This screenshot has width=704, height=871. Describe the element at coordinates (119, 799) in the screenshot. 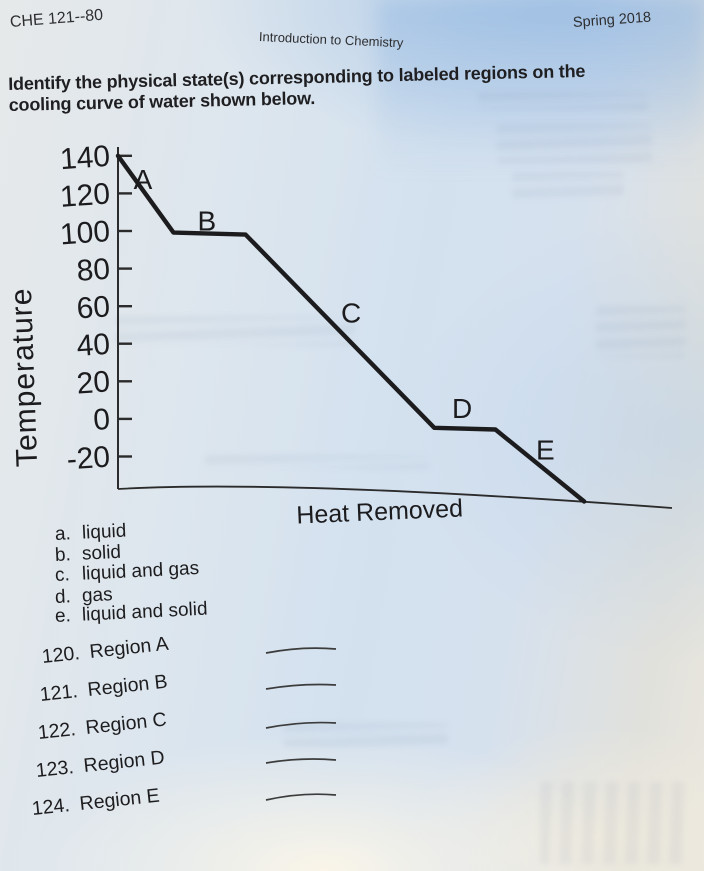

I see `question-label: Region E` at that location.